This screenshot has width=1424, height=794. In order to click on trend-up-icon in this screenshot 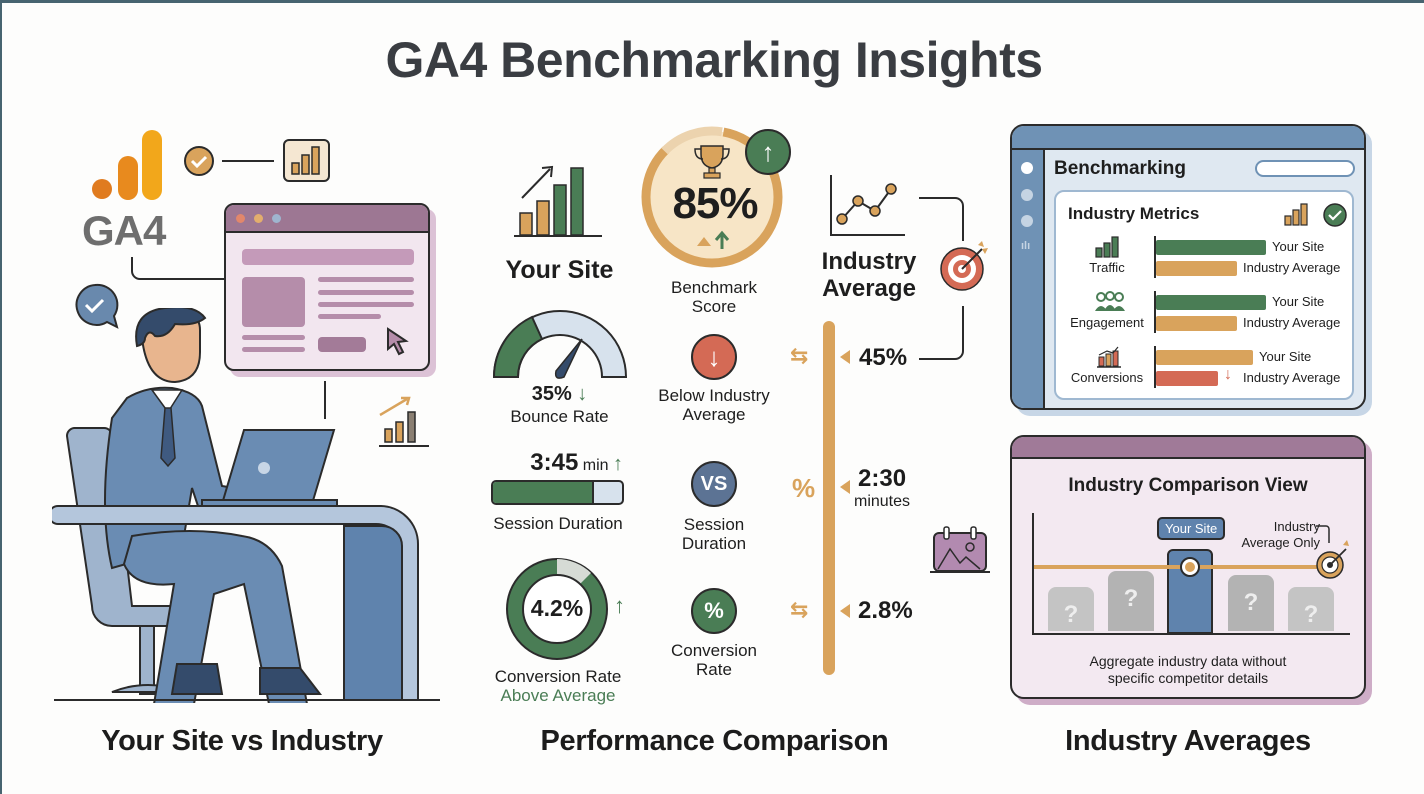, I will do `click(713, 239)`.